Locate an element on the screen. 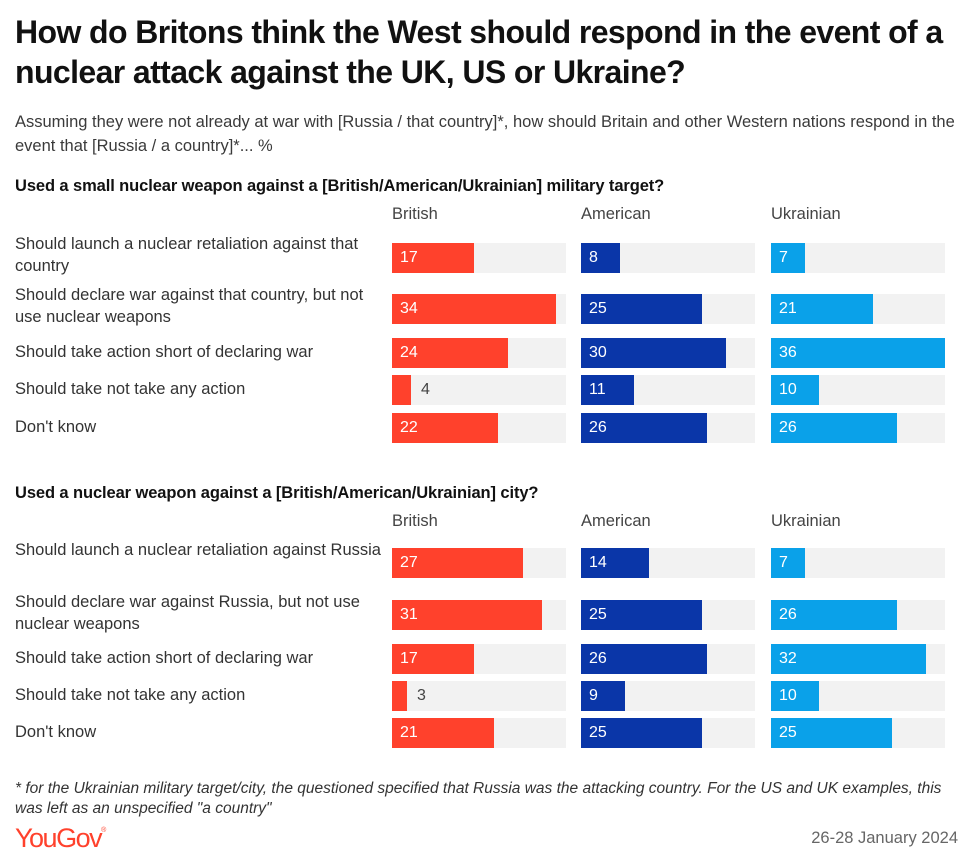  data-label: 31 is located at coordinates (409, 614).